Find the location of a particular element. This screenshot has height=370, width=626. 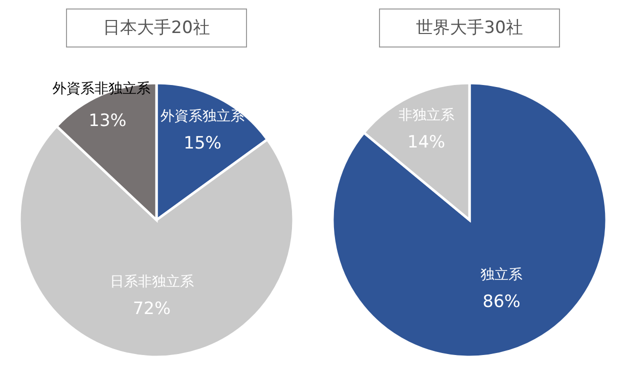

data-label: 86% is located at coordinates (501, 302).